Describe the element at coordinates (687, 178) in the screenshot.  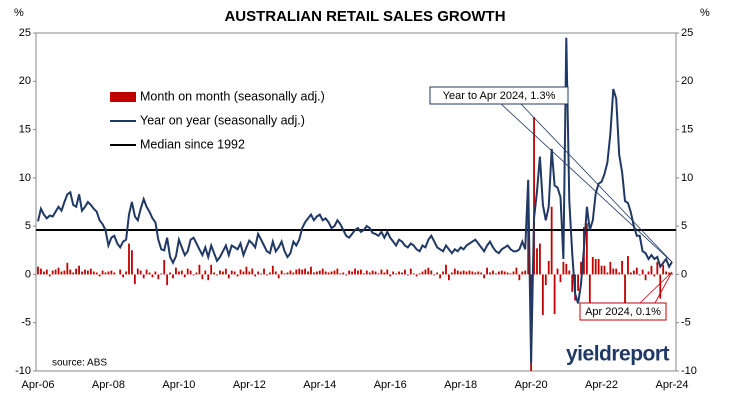
I see `y2-tick-label: 10` at that location.